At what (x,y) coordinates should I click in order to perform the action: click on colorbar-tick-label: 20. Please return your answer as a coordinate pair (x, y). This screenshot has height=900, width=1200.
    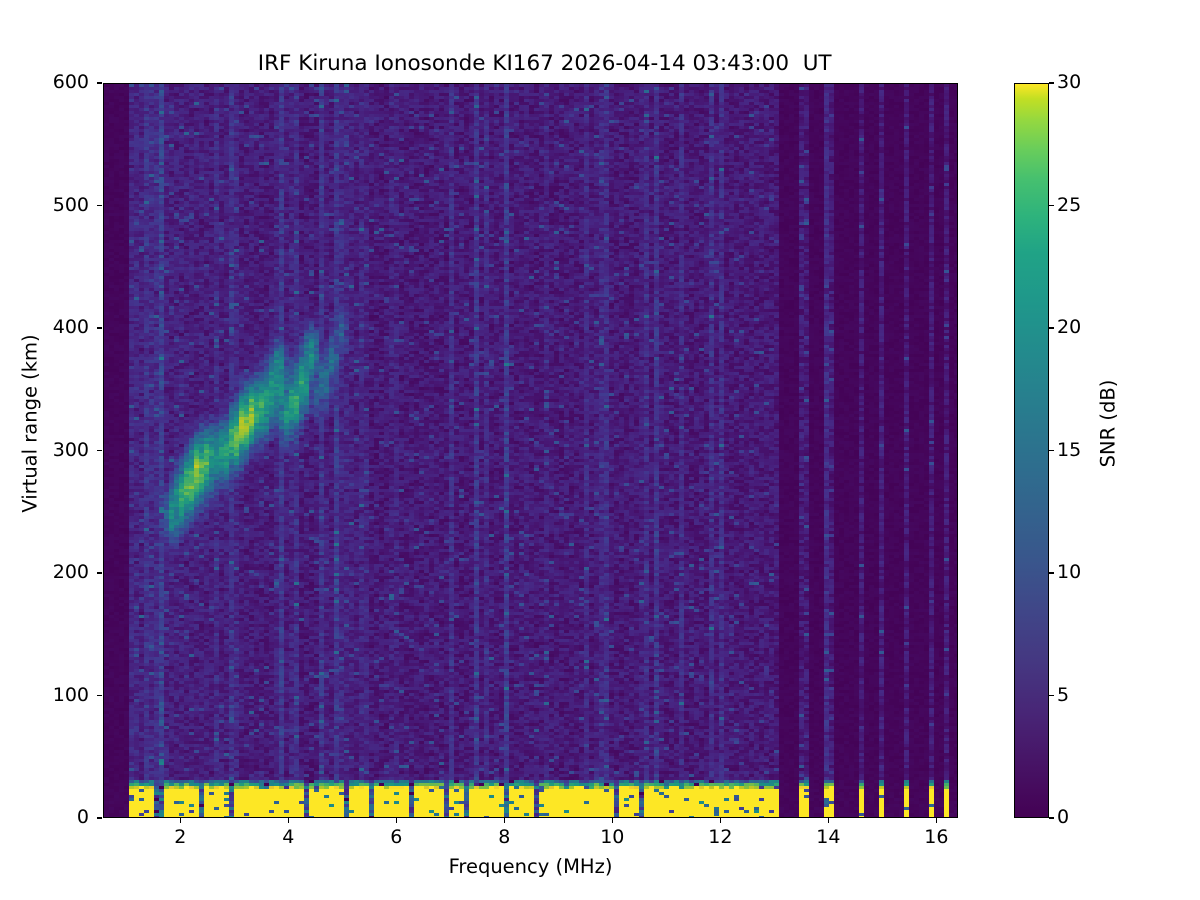
    Looking at the image, I should click on (1069, 327).